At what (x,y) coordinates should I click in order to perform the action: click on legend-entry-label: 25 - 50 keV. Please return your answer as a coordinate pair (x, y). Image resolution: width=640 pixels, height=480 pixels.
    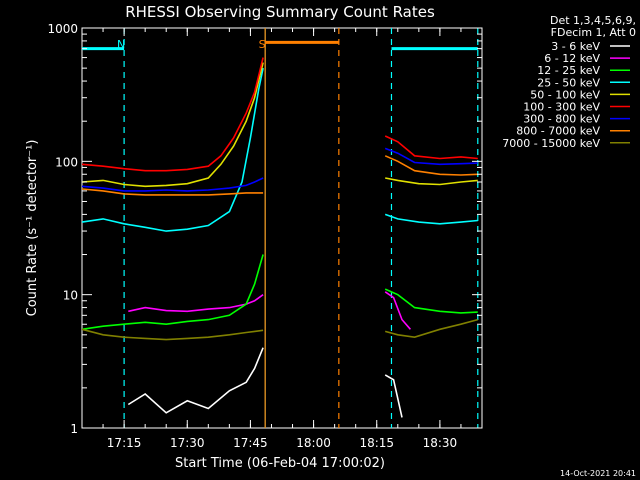
    Looking at the image, I should click on (568, 82).